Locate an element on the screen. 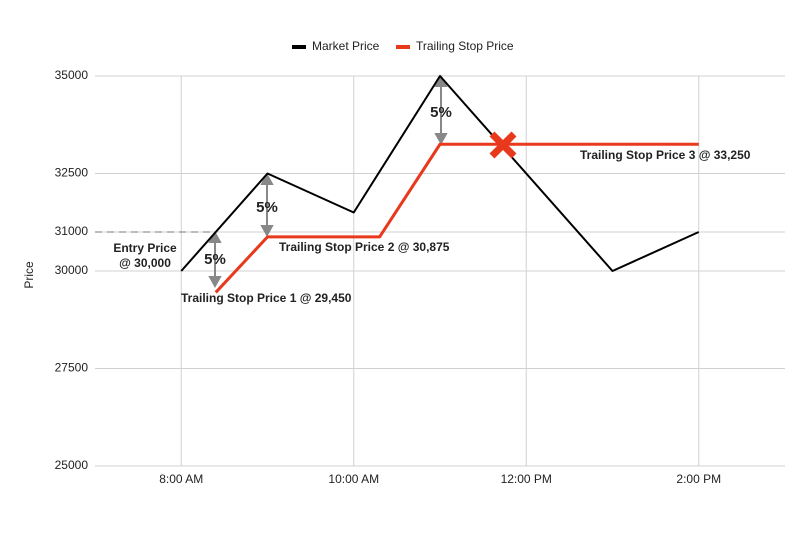 The height and width of the screenshot is (534, 800). y-axis-label: Price is located at coordinates (29, 275).